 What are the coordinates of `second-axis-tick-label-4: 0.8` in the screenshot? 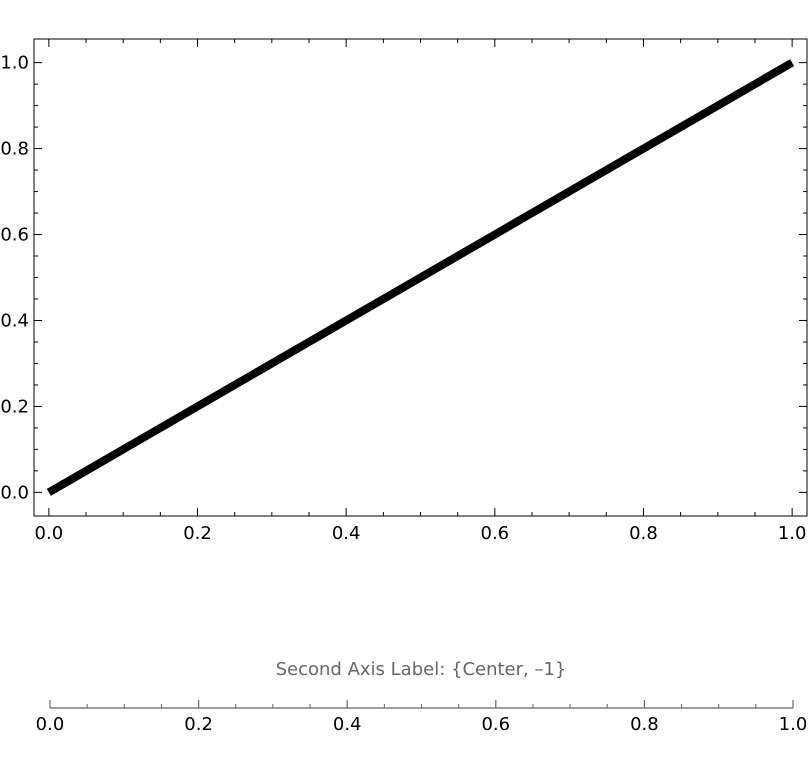 It's located at (644, 724).